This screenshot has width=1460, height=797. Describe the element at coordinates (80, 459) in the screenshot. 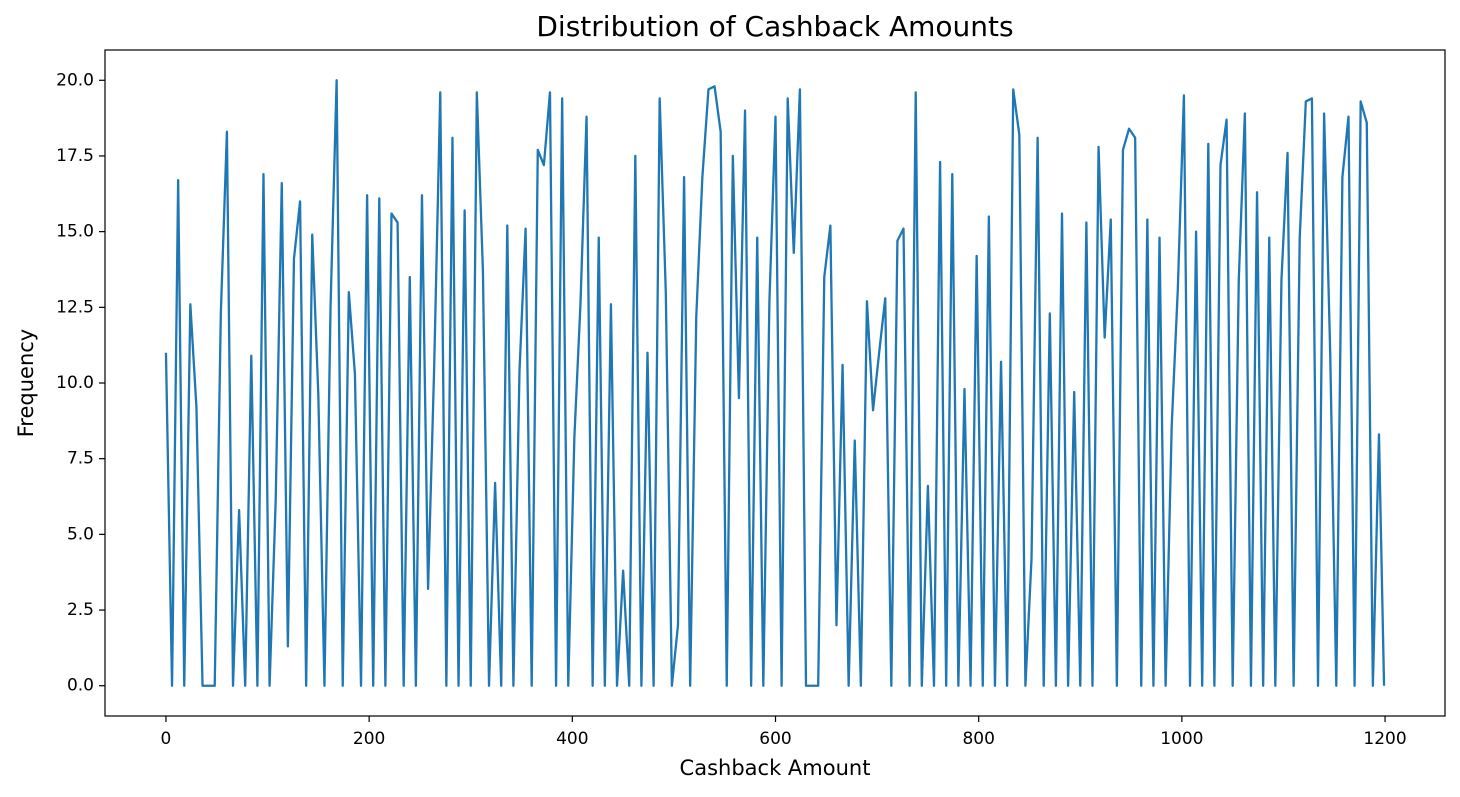

I see `y-tick-label: 7.5` at that location.